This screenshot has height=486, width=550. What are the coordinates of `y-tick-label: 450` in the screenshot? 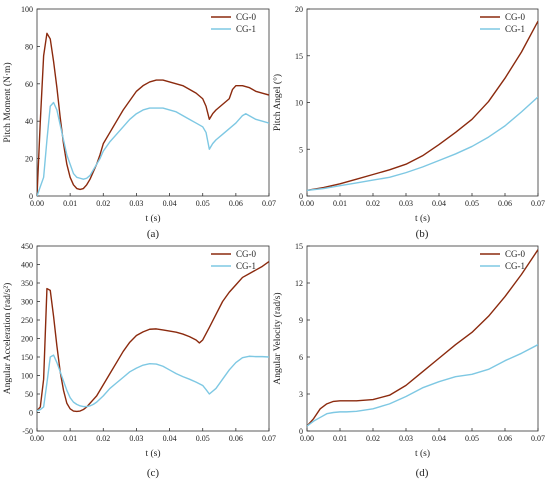 It's located at (27, 246).